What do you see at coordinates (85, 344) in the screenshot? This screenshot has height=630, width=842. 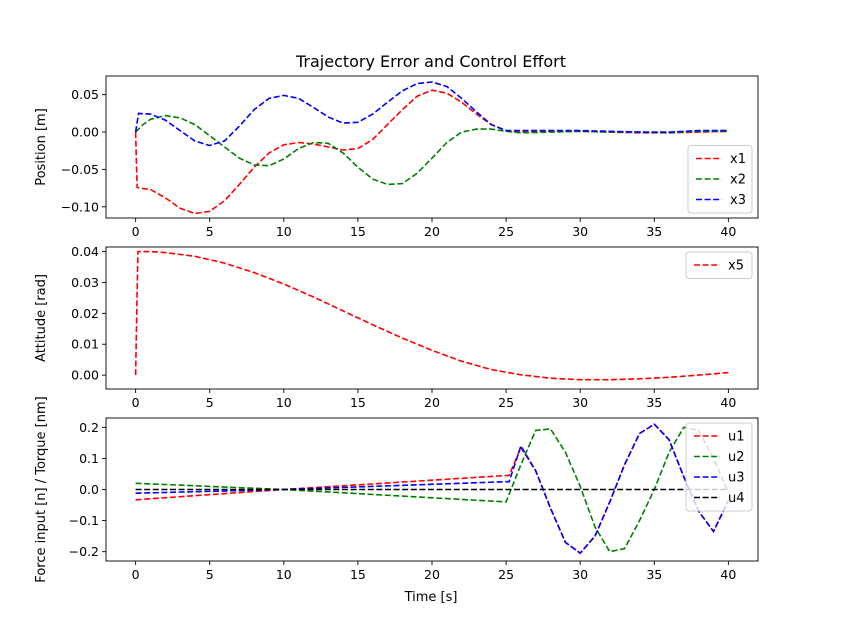 I see `y-tick-label: 0.01` at bounding box center [85, 344].